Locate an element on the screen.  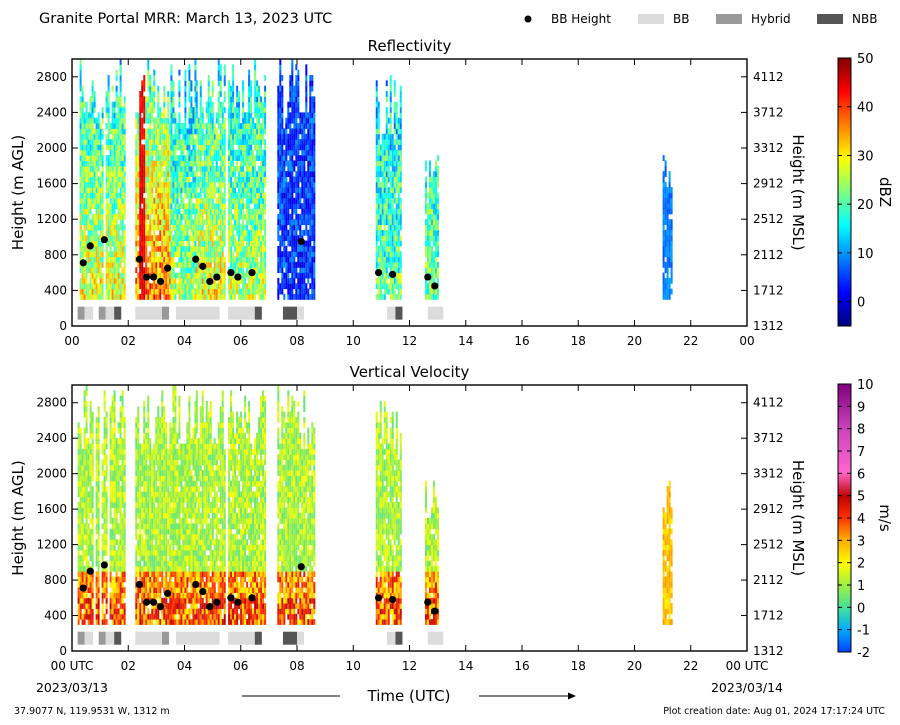
y-tick-label-right: 4112 is located at coordinates (768, 403).